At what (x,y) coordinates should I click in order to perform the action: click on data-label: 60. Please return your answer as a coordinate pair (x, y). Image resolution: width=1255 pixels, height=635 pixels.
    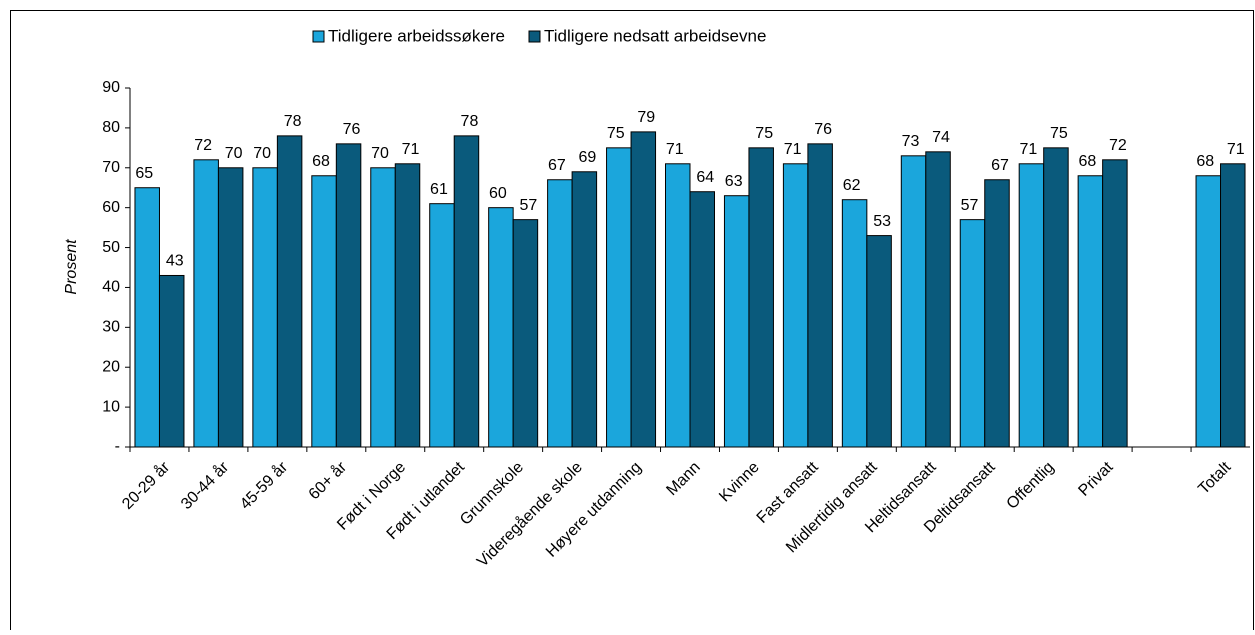
    Looking at the image, I should click on (498, 193).